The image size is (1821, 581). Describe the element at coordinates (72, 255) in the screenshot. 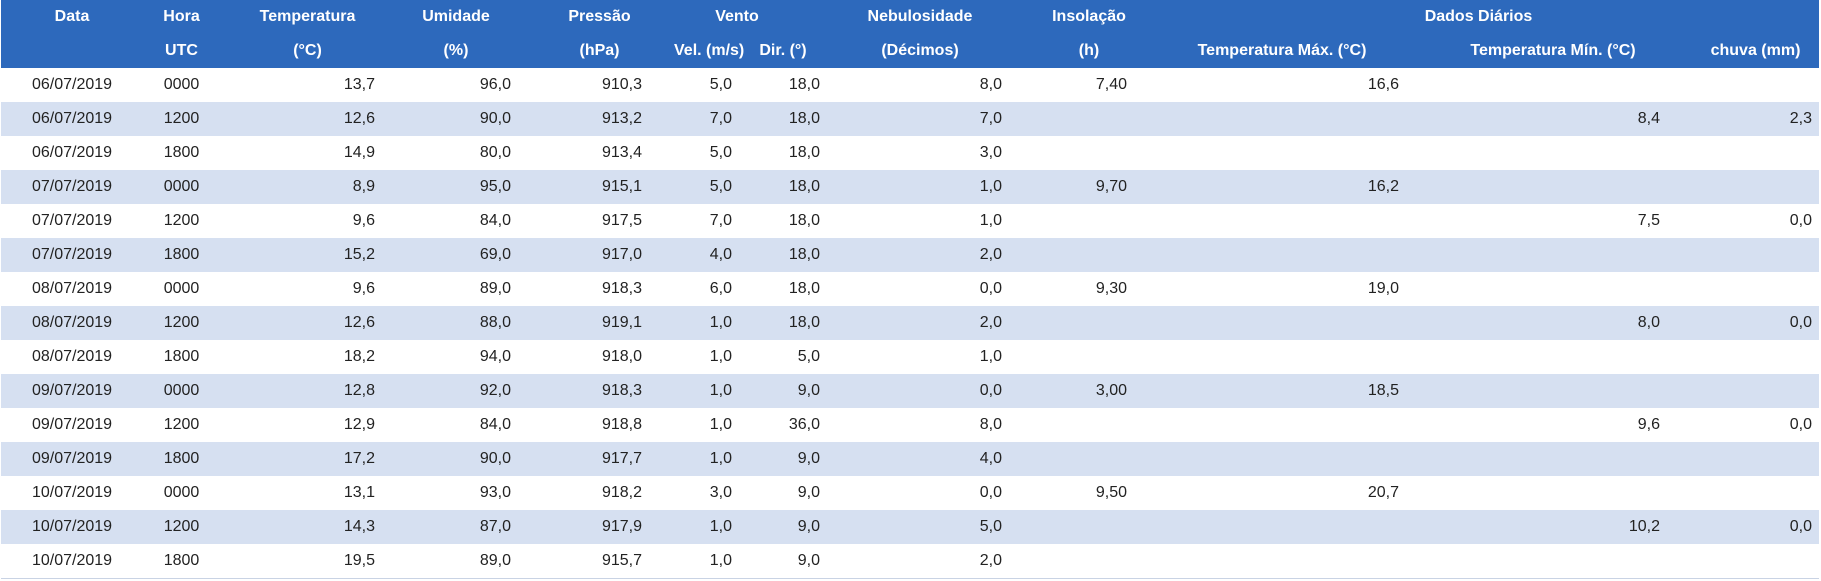

I see `cell-data: 07/07/2019` at that location.